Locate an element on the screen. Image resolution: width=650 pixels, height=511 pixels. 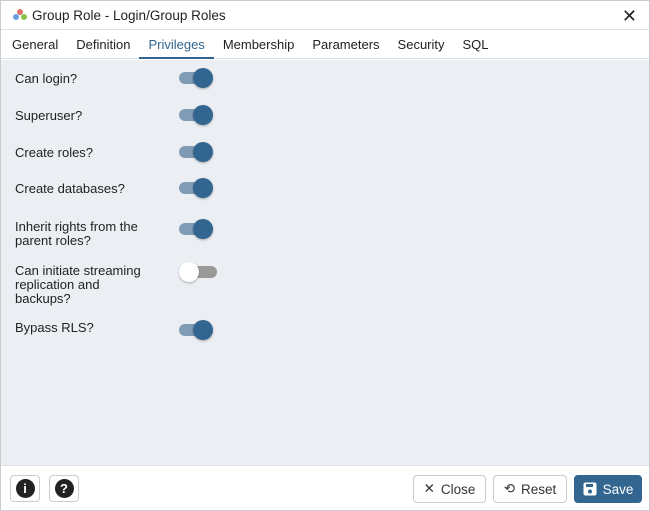
tab-membership: Membership is located at coordinates (258, 44).